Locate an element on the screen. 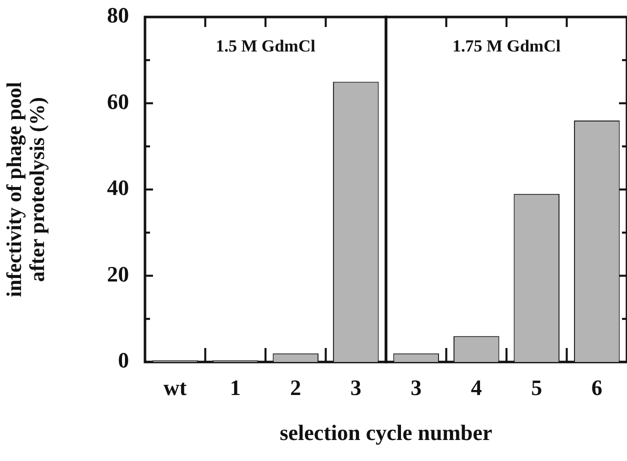 The height and width of the screenshot is (461, 627). y-axis-title: infectivity of phage pool after proteolysis (%) is located at coordinates (26, 190).